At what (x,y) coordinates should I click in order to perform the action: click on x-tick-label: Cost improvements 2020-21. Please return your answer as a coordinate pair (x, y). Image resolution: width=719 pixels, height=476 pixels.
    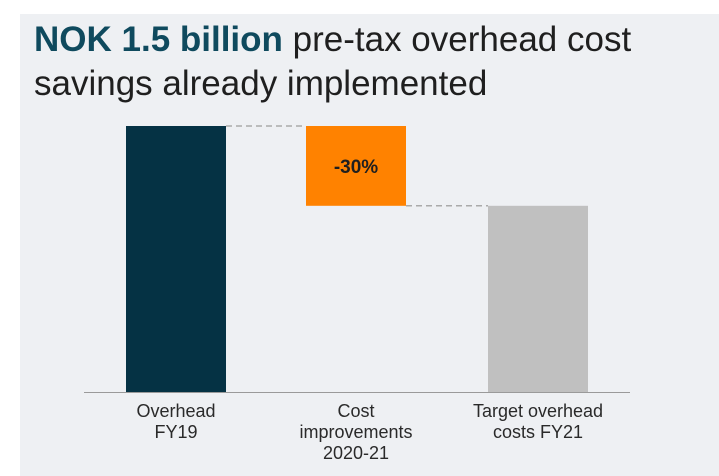
    Looking at the image, I should click on (355, 432).